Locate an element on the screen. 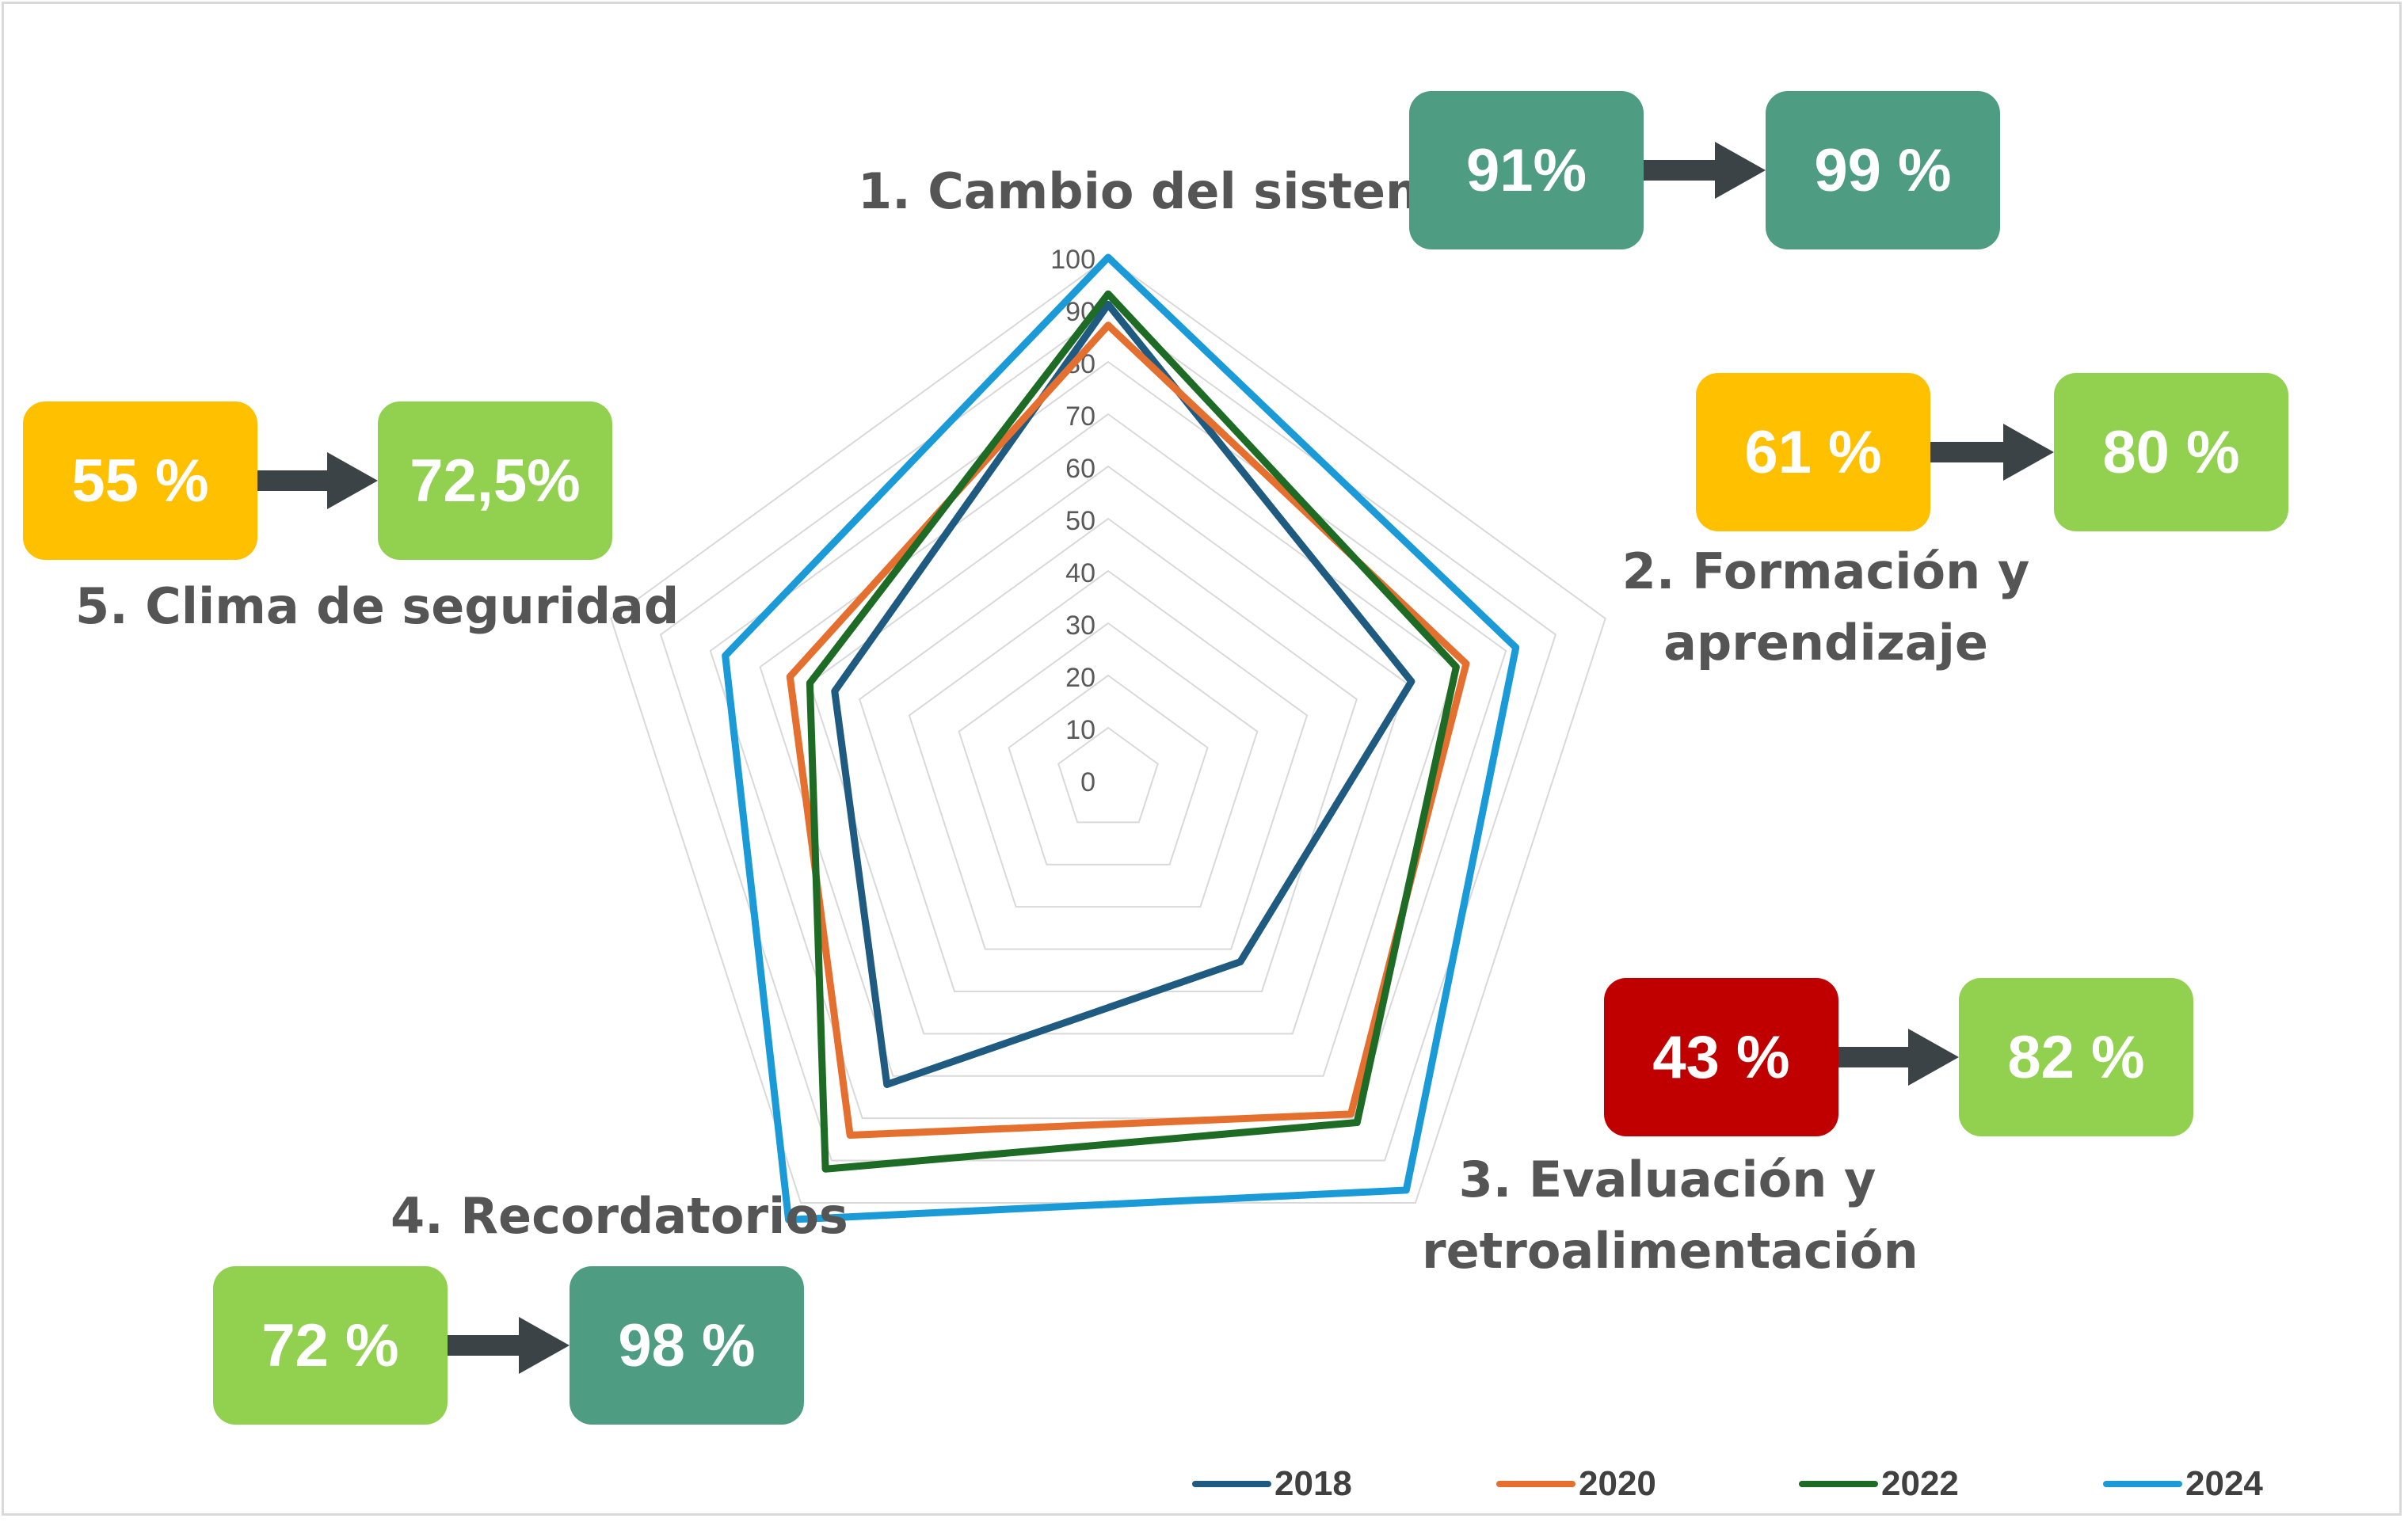  axis3-from-box: 43 % is located at coordinates (1721, 1057).